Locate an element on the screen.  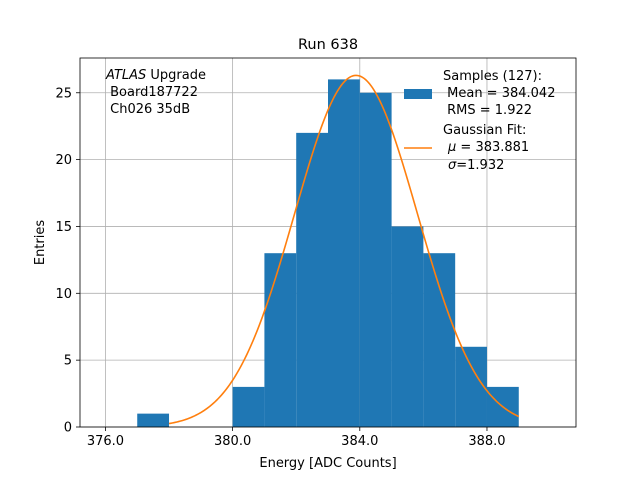
y-tick-label-2: 10 is located at coordinates (63, 294).